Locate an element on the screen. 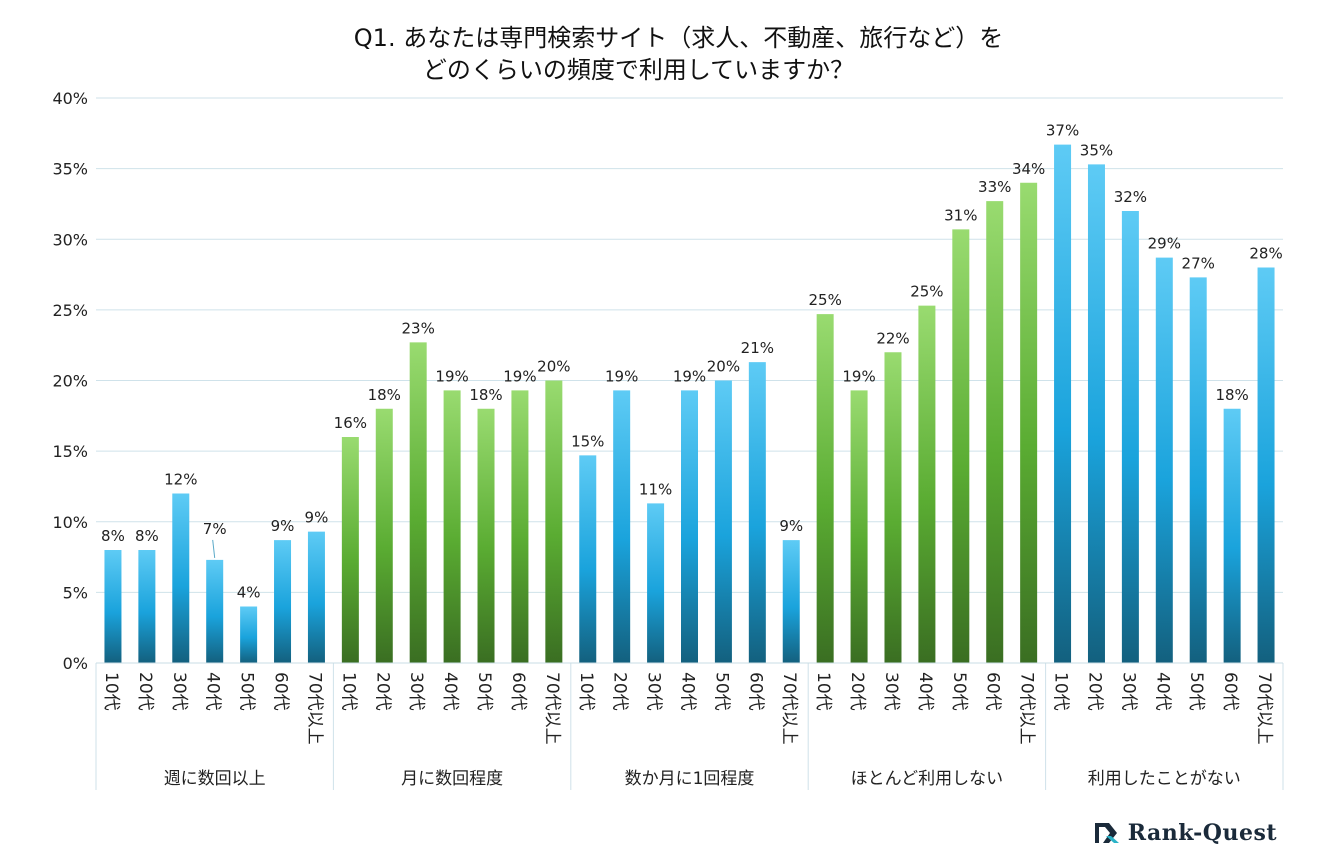 The height and width of the screenshot is (860, 1337). data-label: 16% is located at coordinates (350, 423).